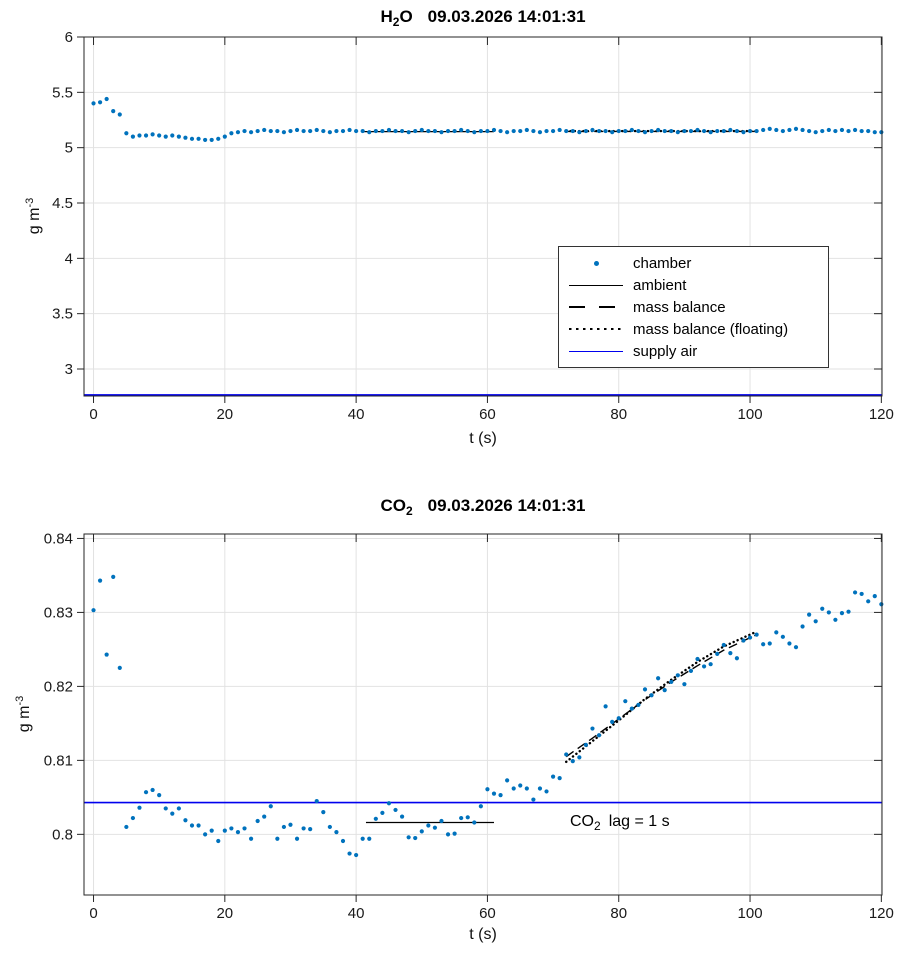 The height and width of the screenshot is (953, 900). What do you see at coordinates (69, 258) in the screenshot?
I see `y-tick-label: 4` at bounding box center [69, 258].